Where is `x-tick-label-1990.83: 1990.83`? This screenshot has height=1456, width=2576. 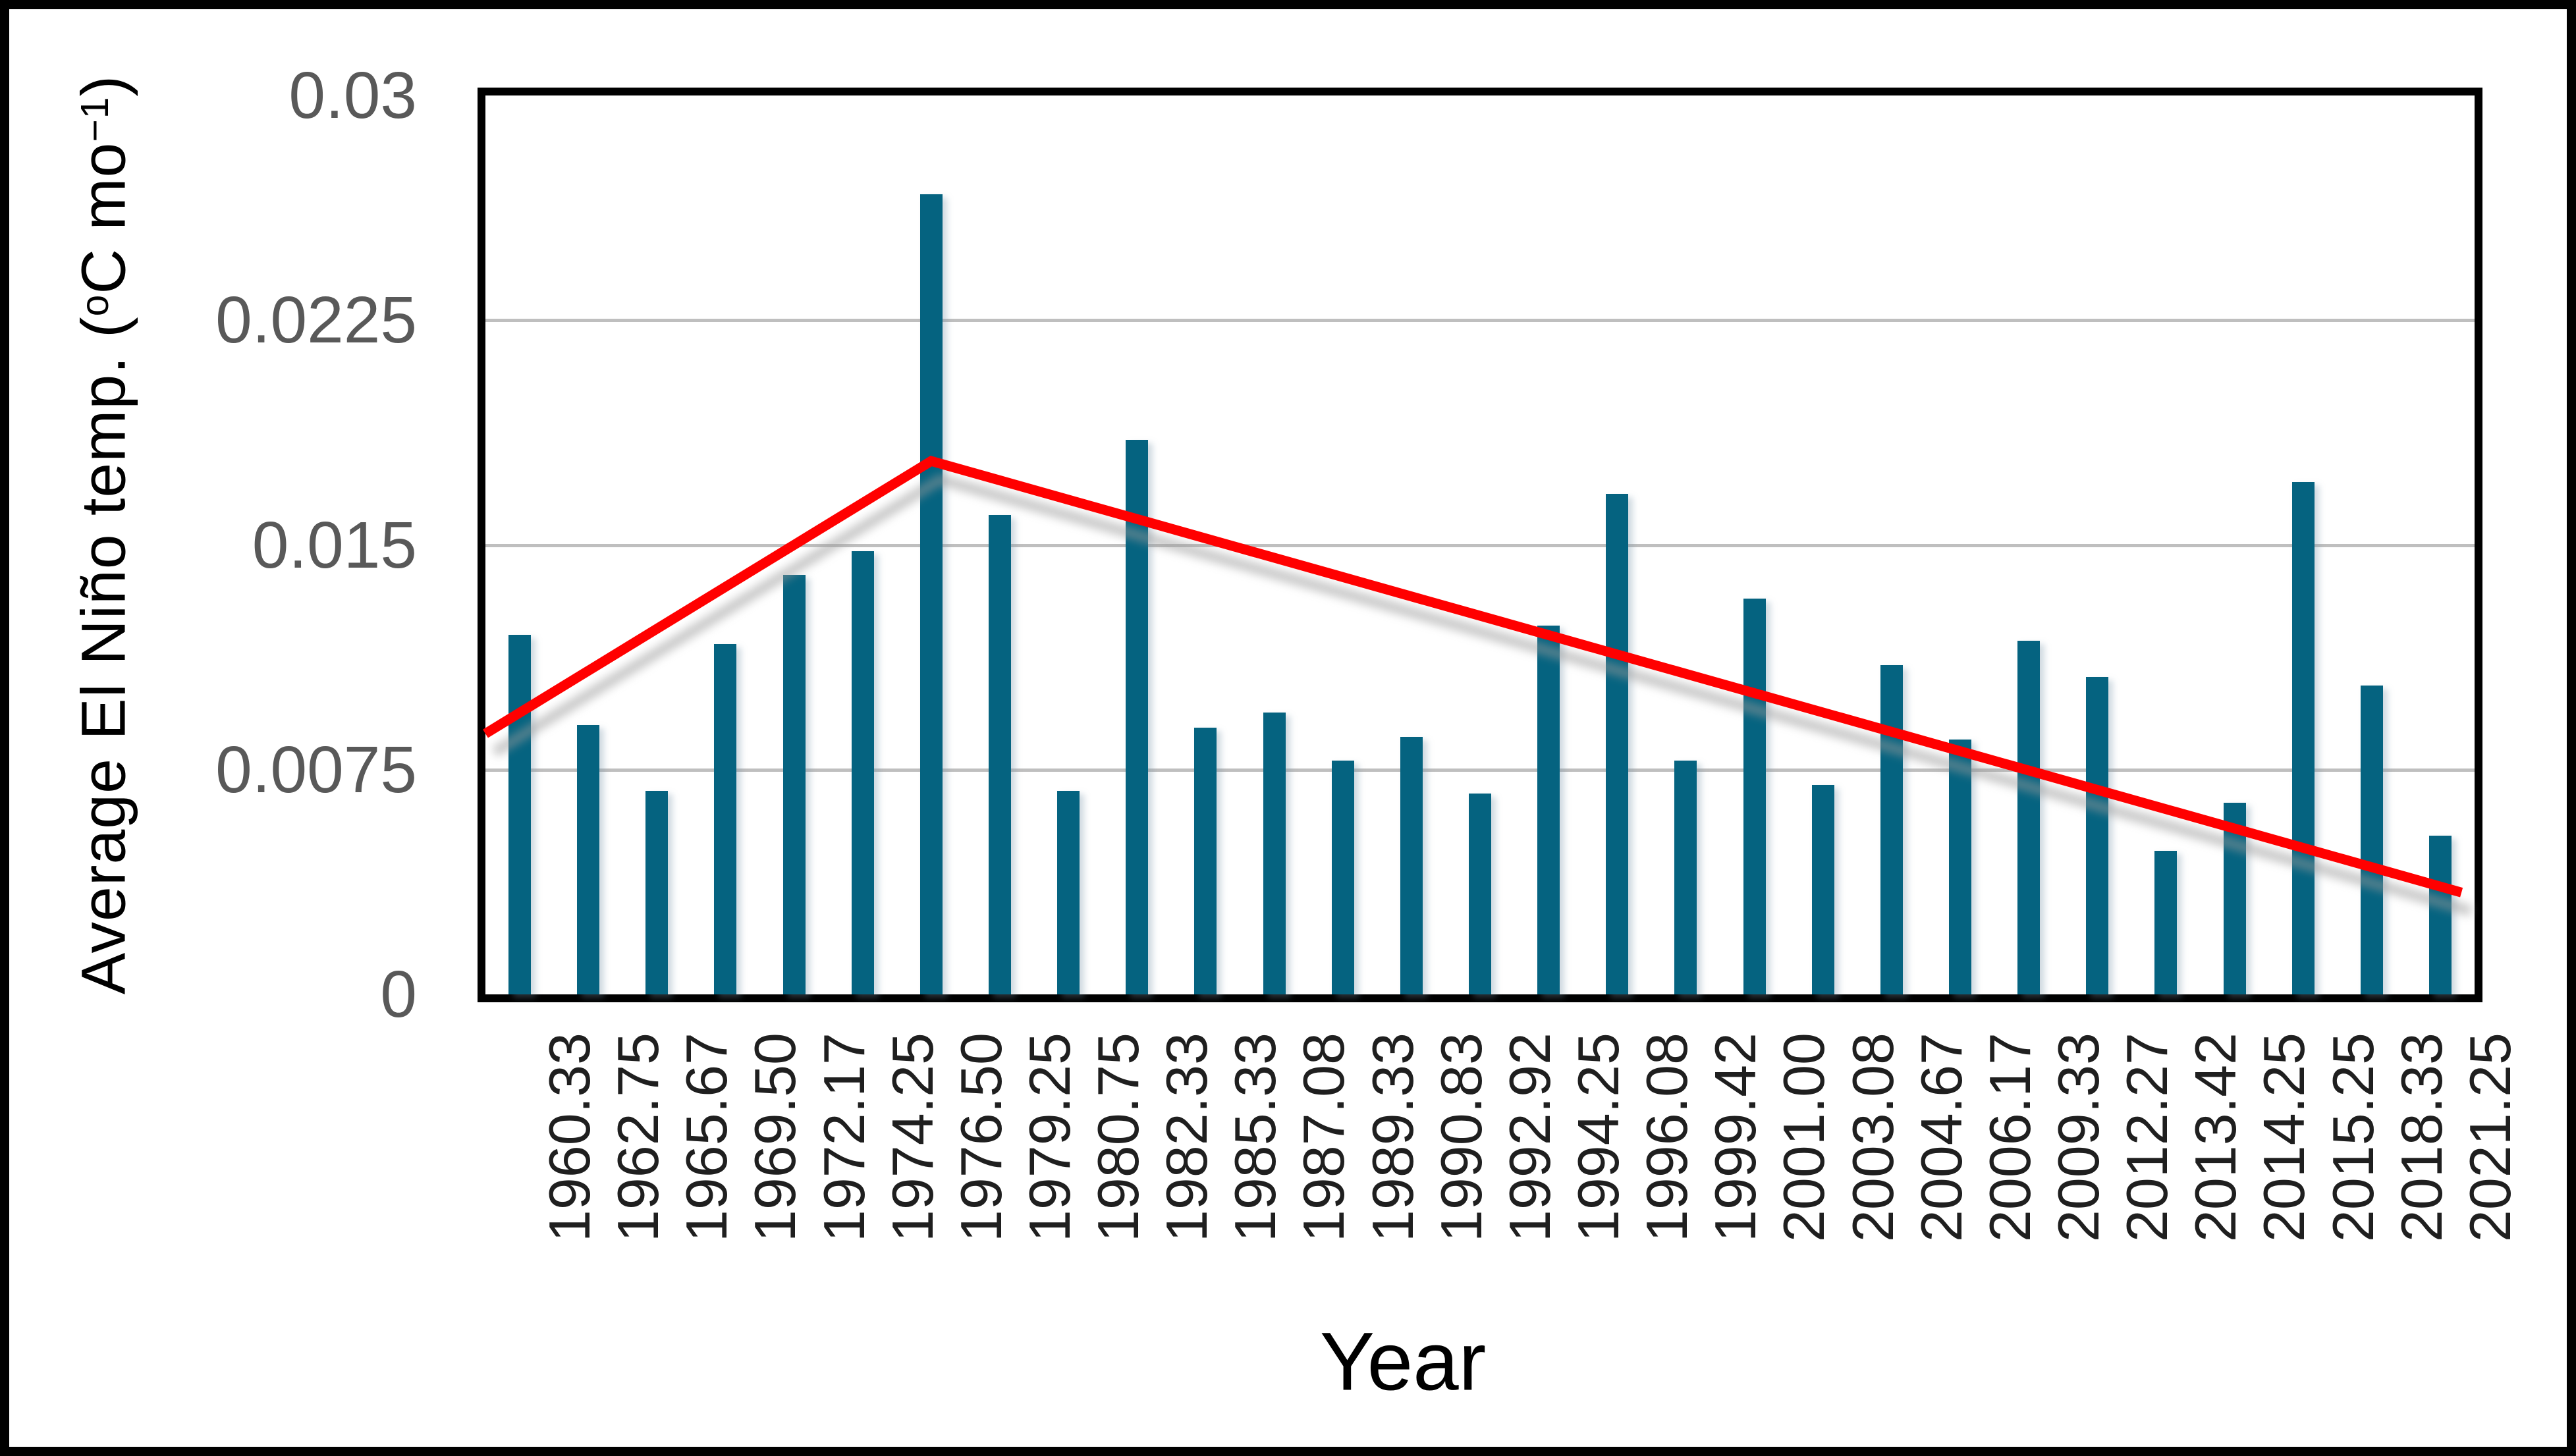
x-tick-label-1990.83: 1990.83 is located at coordinates (1461, 1138).